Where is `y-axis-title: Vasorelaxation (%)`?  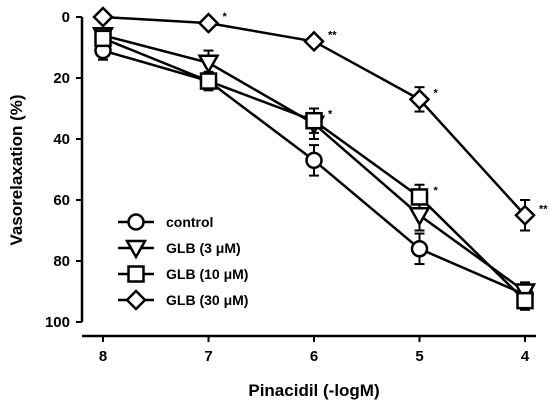
y-axis-title: Vasorelaxation (%) is located at coordinates (16, 169).